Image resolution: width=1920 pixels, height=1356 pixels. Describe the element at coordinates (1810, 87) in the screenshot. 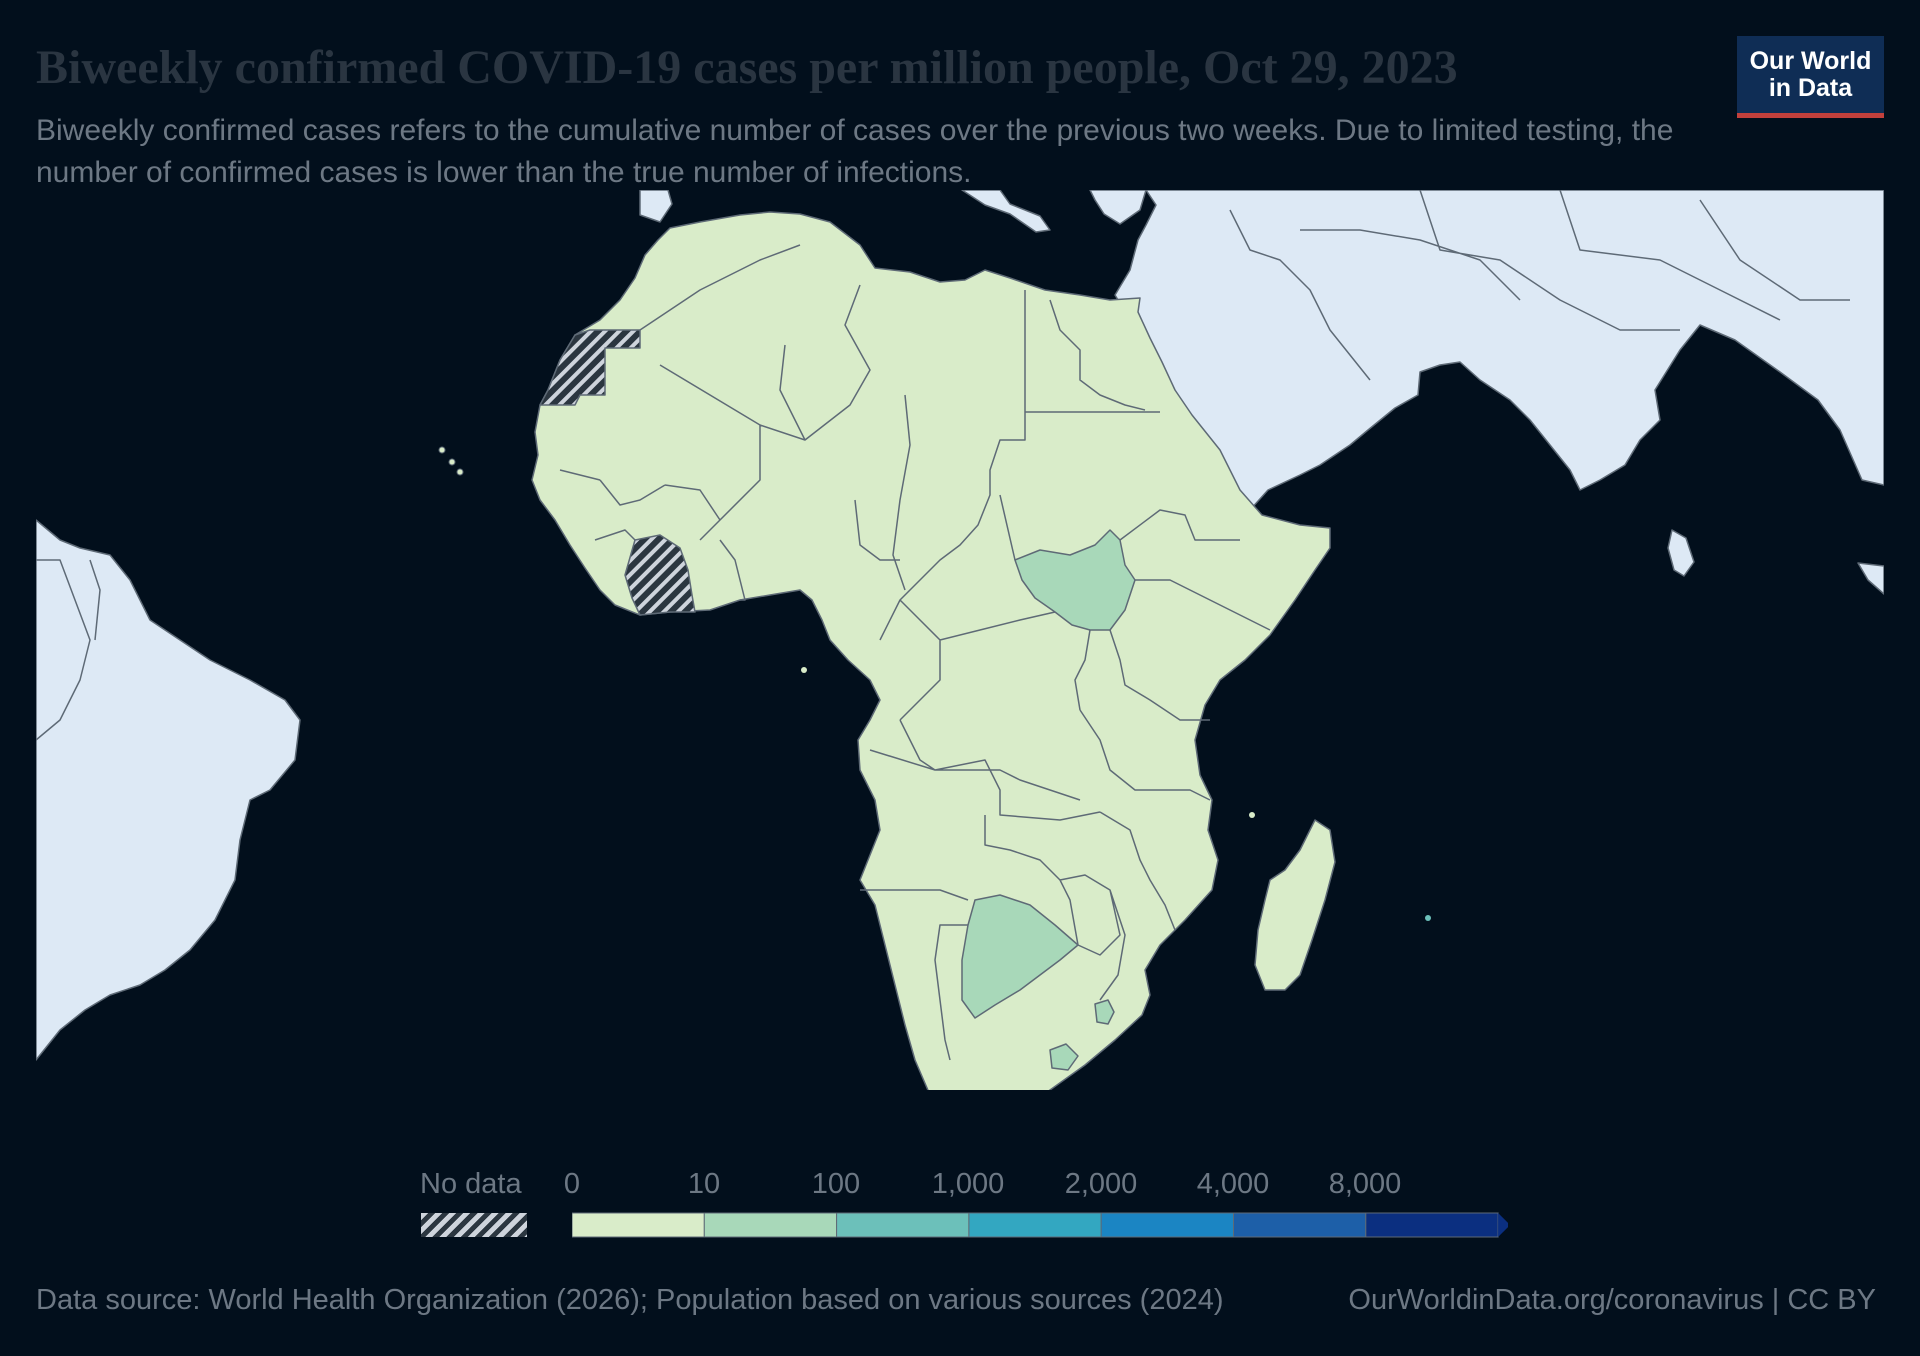

I see `logo-line-2: in Data` at that location.